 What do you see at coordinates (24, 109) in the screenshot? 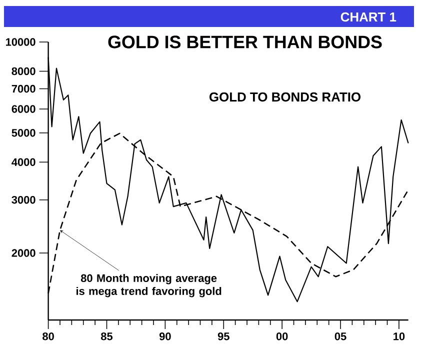
I see `y-tick-label: 6000` at bounding box center [24, 109].